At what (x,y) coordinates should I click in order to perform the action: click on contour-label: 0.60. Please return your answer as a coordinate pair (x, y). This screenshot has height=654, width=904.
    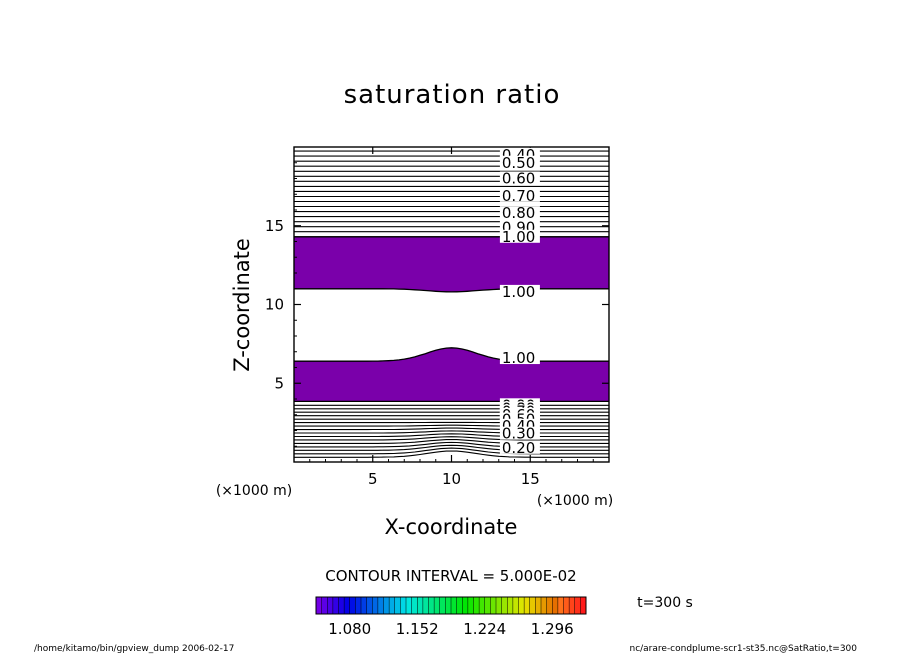
    Looking at the image, I should click on (518, 179).